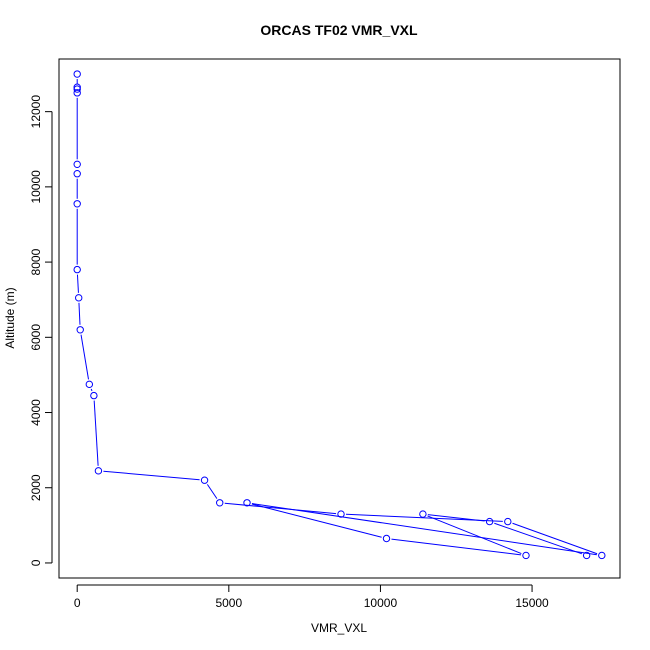  I want to click on y-tick-label: 10000, so click(36, 187).